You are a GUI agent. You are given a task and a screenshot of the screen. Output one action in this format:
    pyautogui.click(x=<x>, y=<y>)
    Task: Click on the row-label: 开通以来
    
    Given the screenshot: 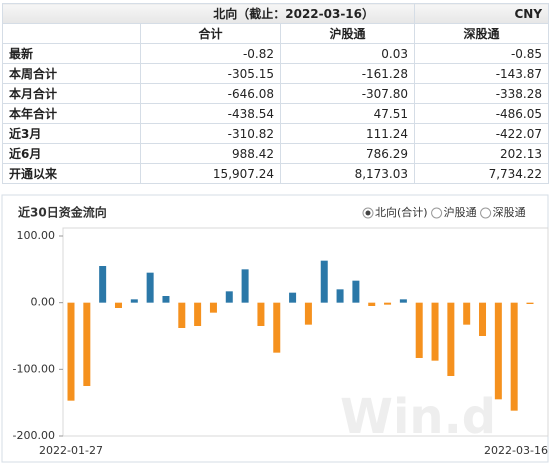 What is the action you would take?
    pyautogui.click(x=71, y=173)
    